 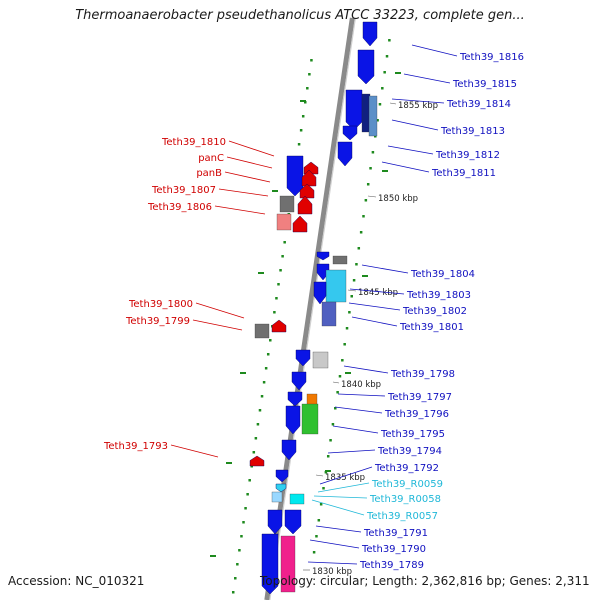 What do you see at coordinates (332, 572) in the screenshot?
I see `tick-label: 1830 kbp` at bounding box center [332, 572].